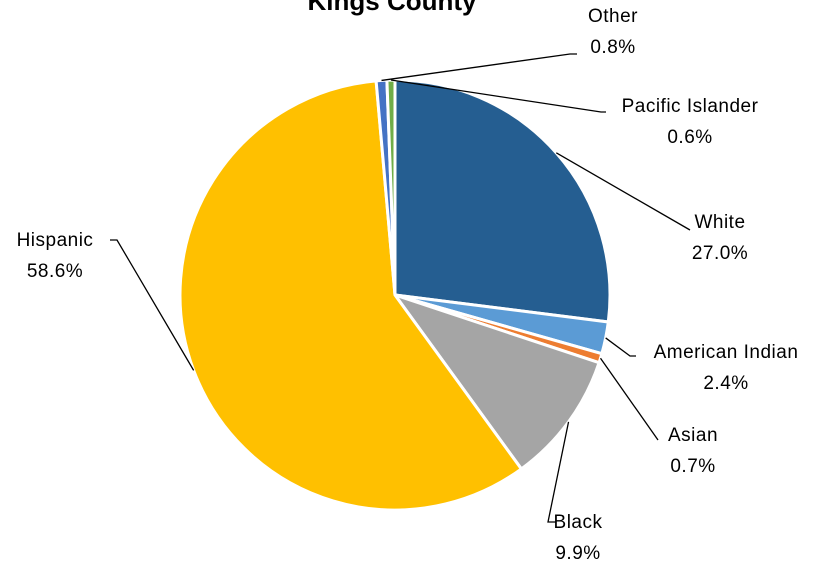 This screenshot has width=820, height=569. I want to click on slice-label-asian: Asian, so click(693, 435).